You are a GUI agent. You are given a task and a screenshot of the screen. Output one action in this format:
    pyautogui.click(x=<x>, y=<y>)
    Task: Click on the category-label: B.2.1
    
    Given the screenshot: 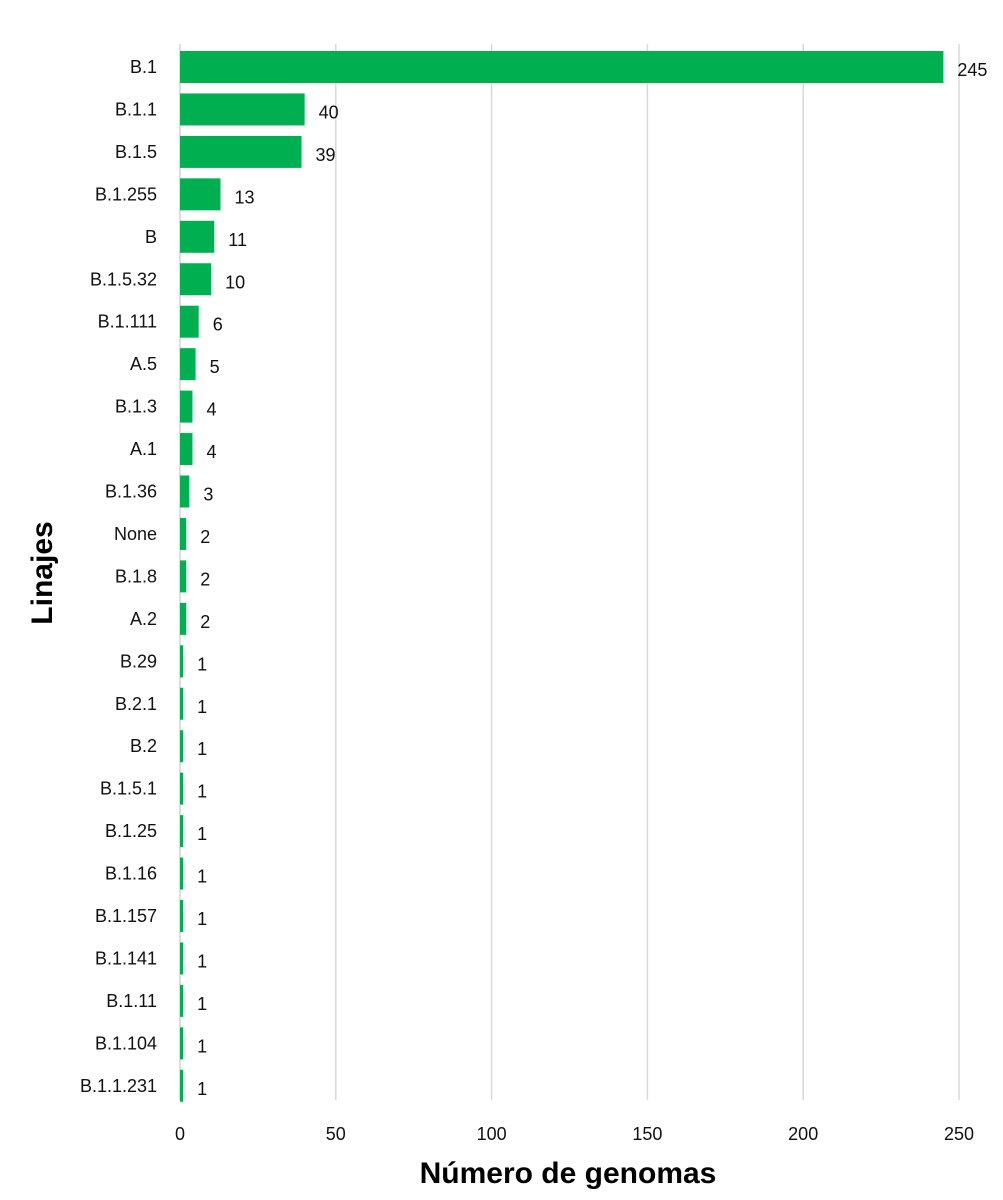 What is the action you would take?
    pyautogui.click(x=136, y=704)
    